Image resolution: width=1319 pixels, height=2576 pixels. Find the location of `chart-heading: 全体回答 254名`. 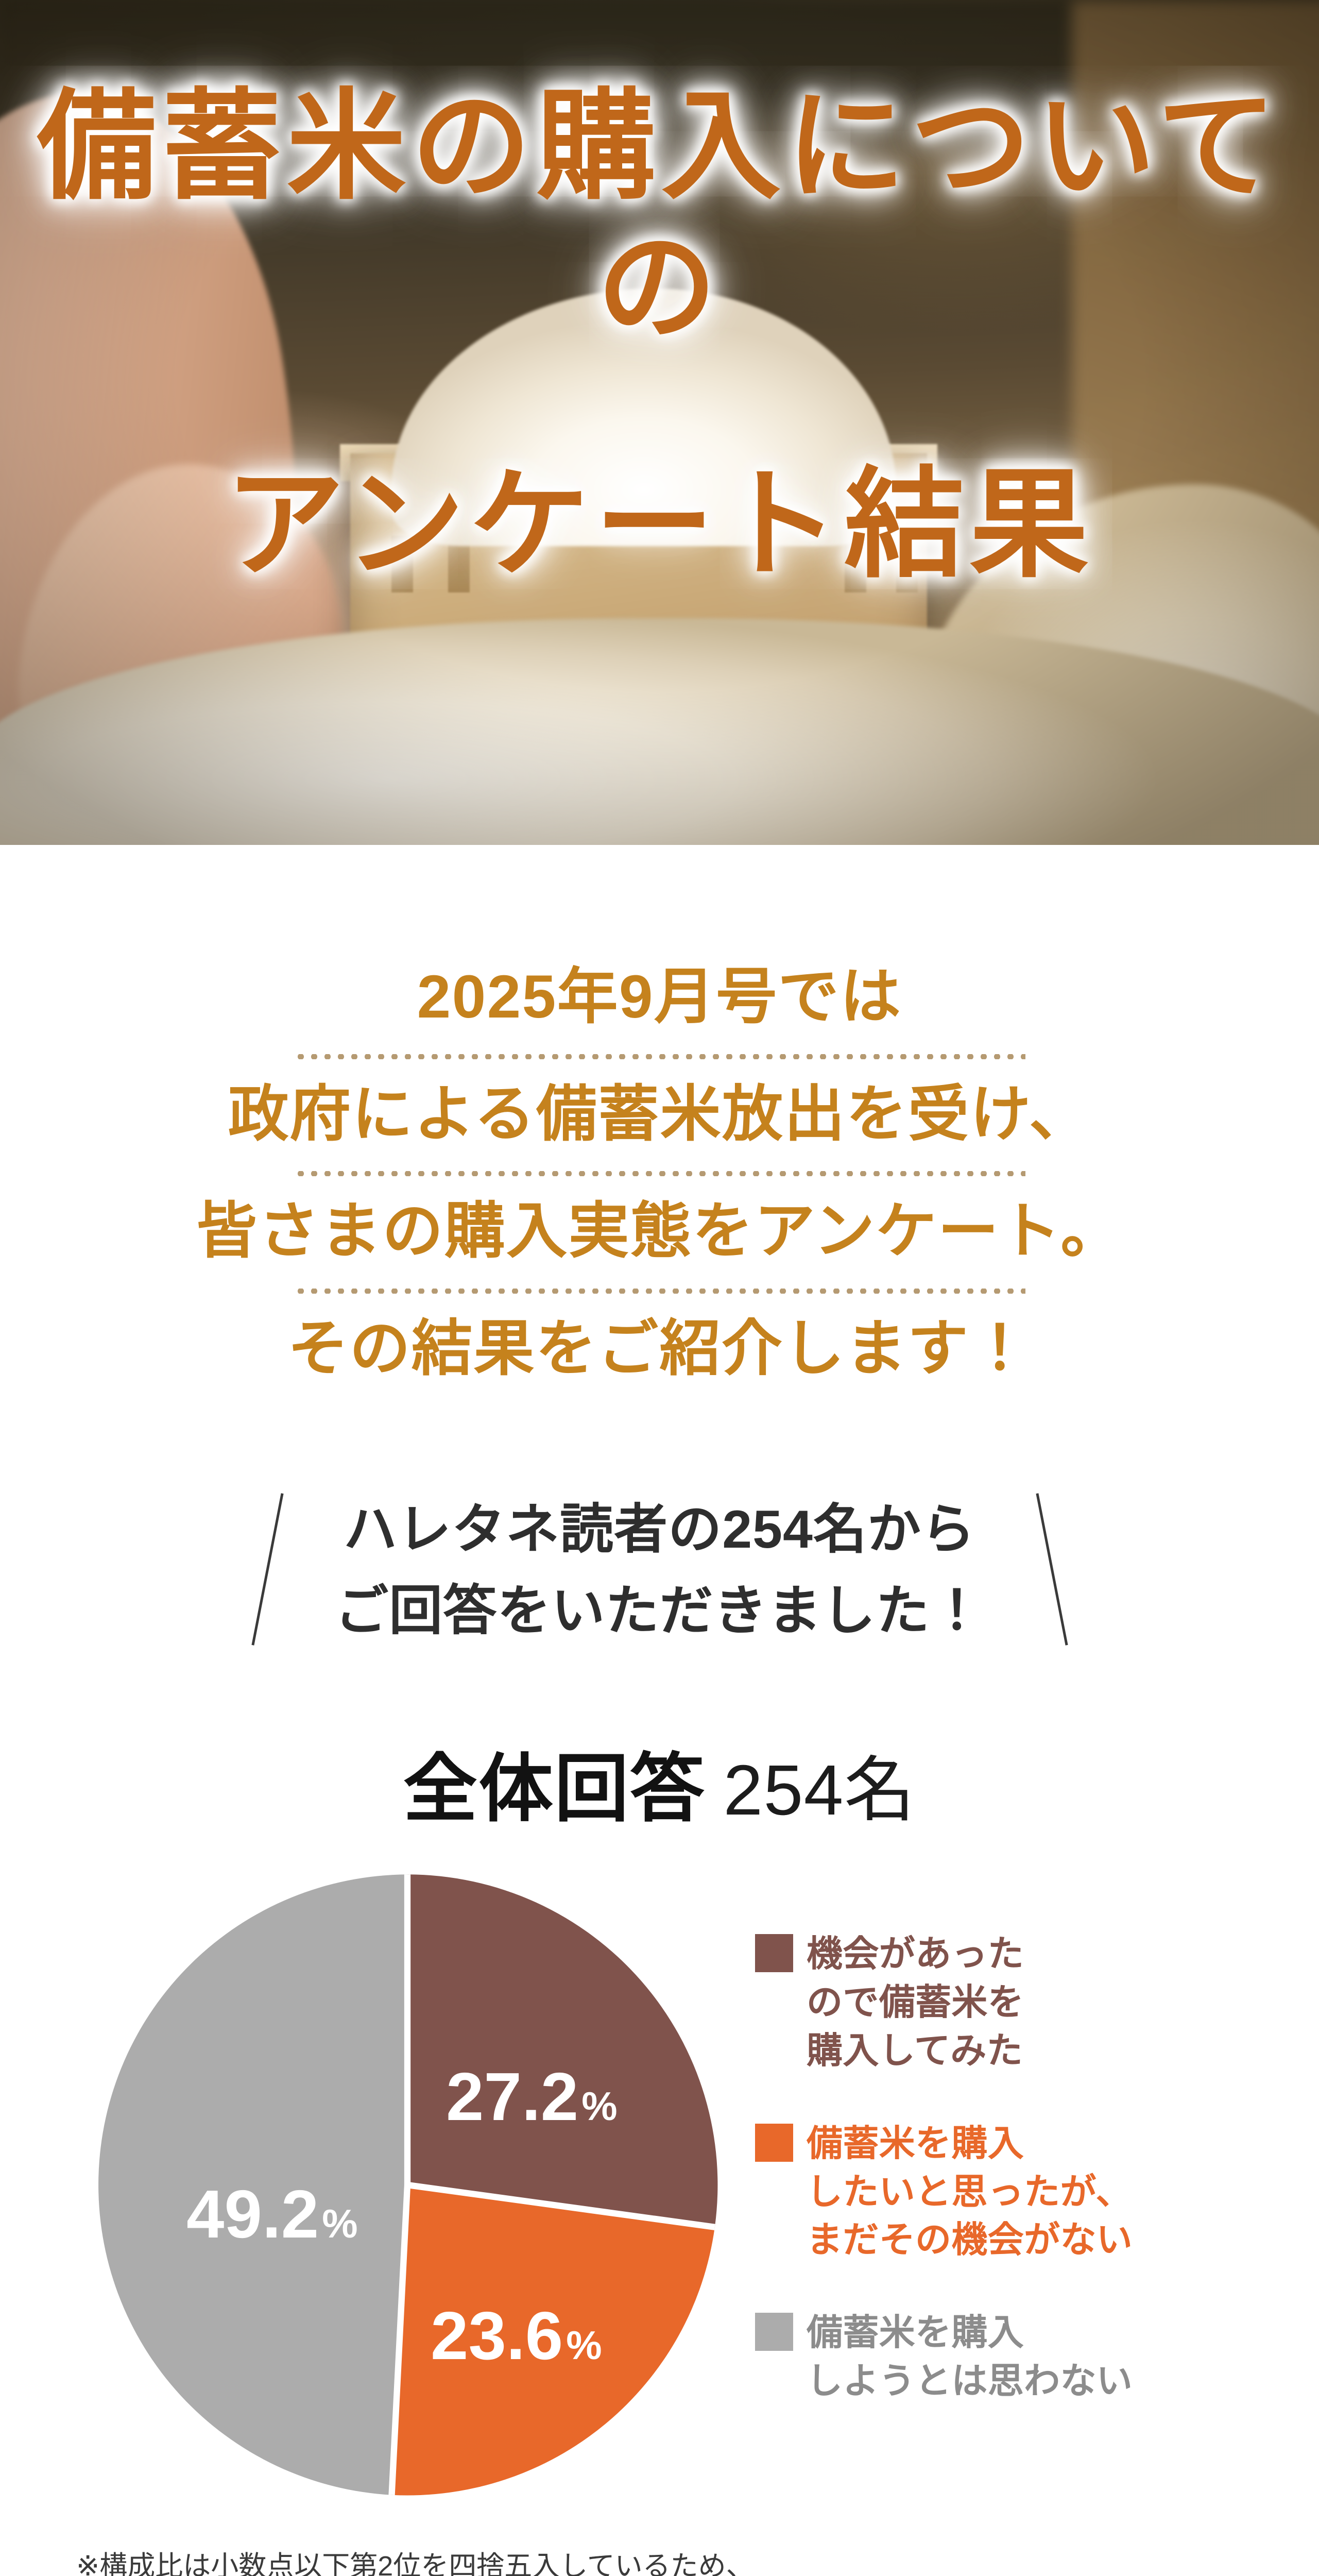

chart-heading: 全体回答 254名 is located at coordinates (659, 1783).